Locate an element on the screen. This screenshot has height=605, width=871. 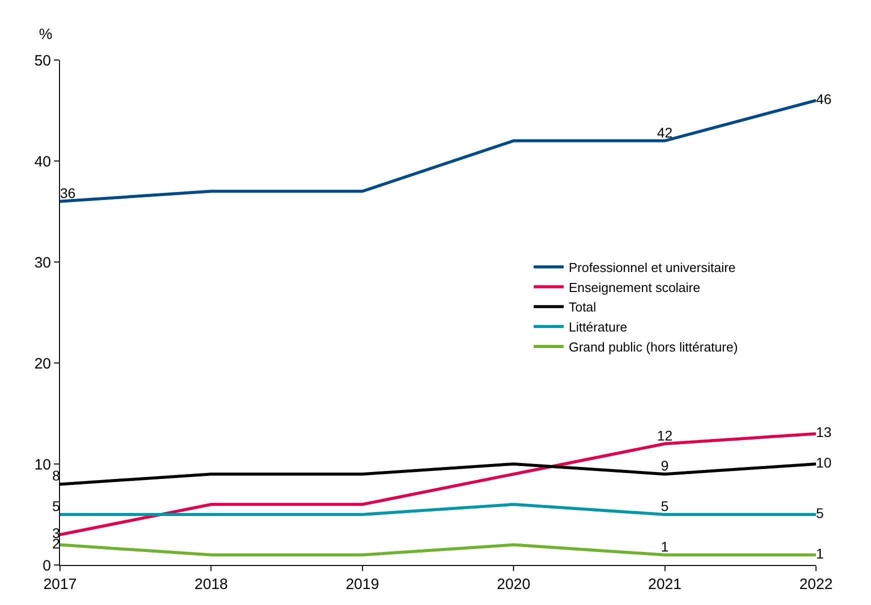
y-tick-label: 50 is located at coordinates (42, 61).